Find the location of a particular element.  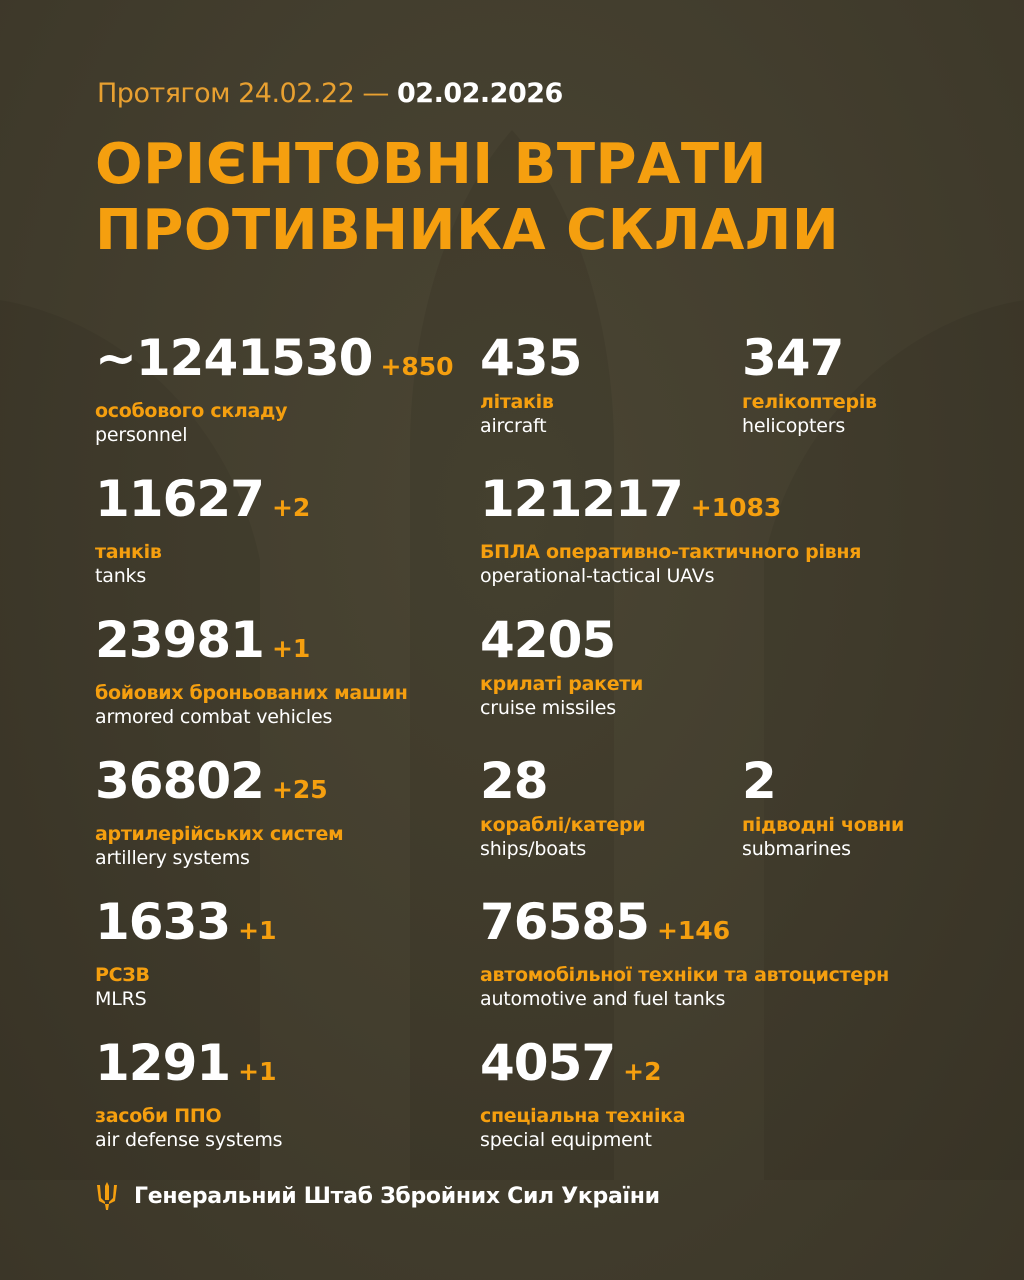

trident-icon is located at coordinates (107, 1196).